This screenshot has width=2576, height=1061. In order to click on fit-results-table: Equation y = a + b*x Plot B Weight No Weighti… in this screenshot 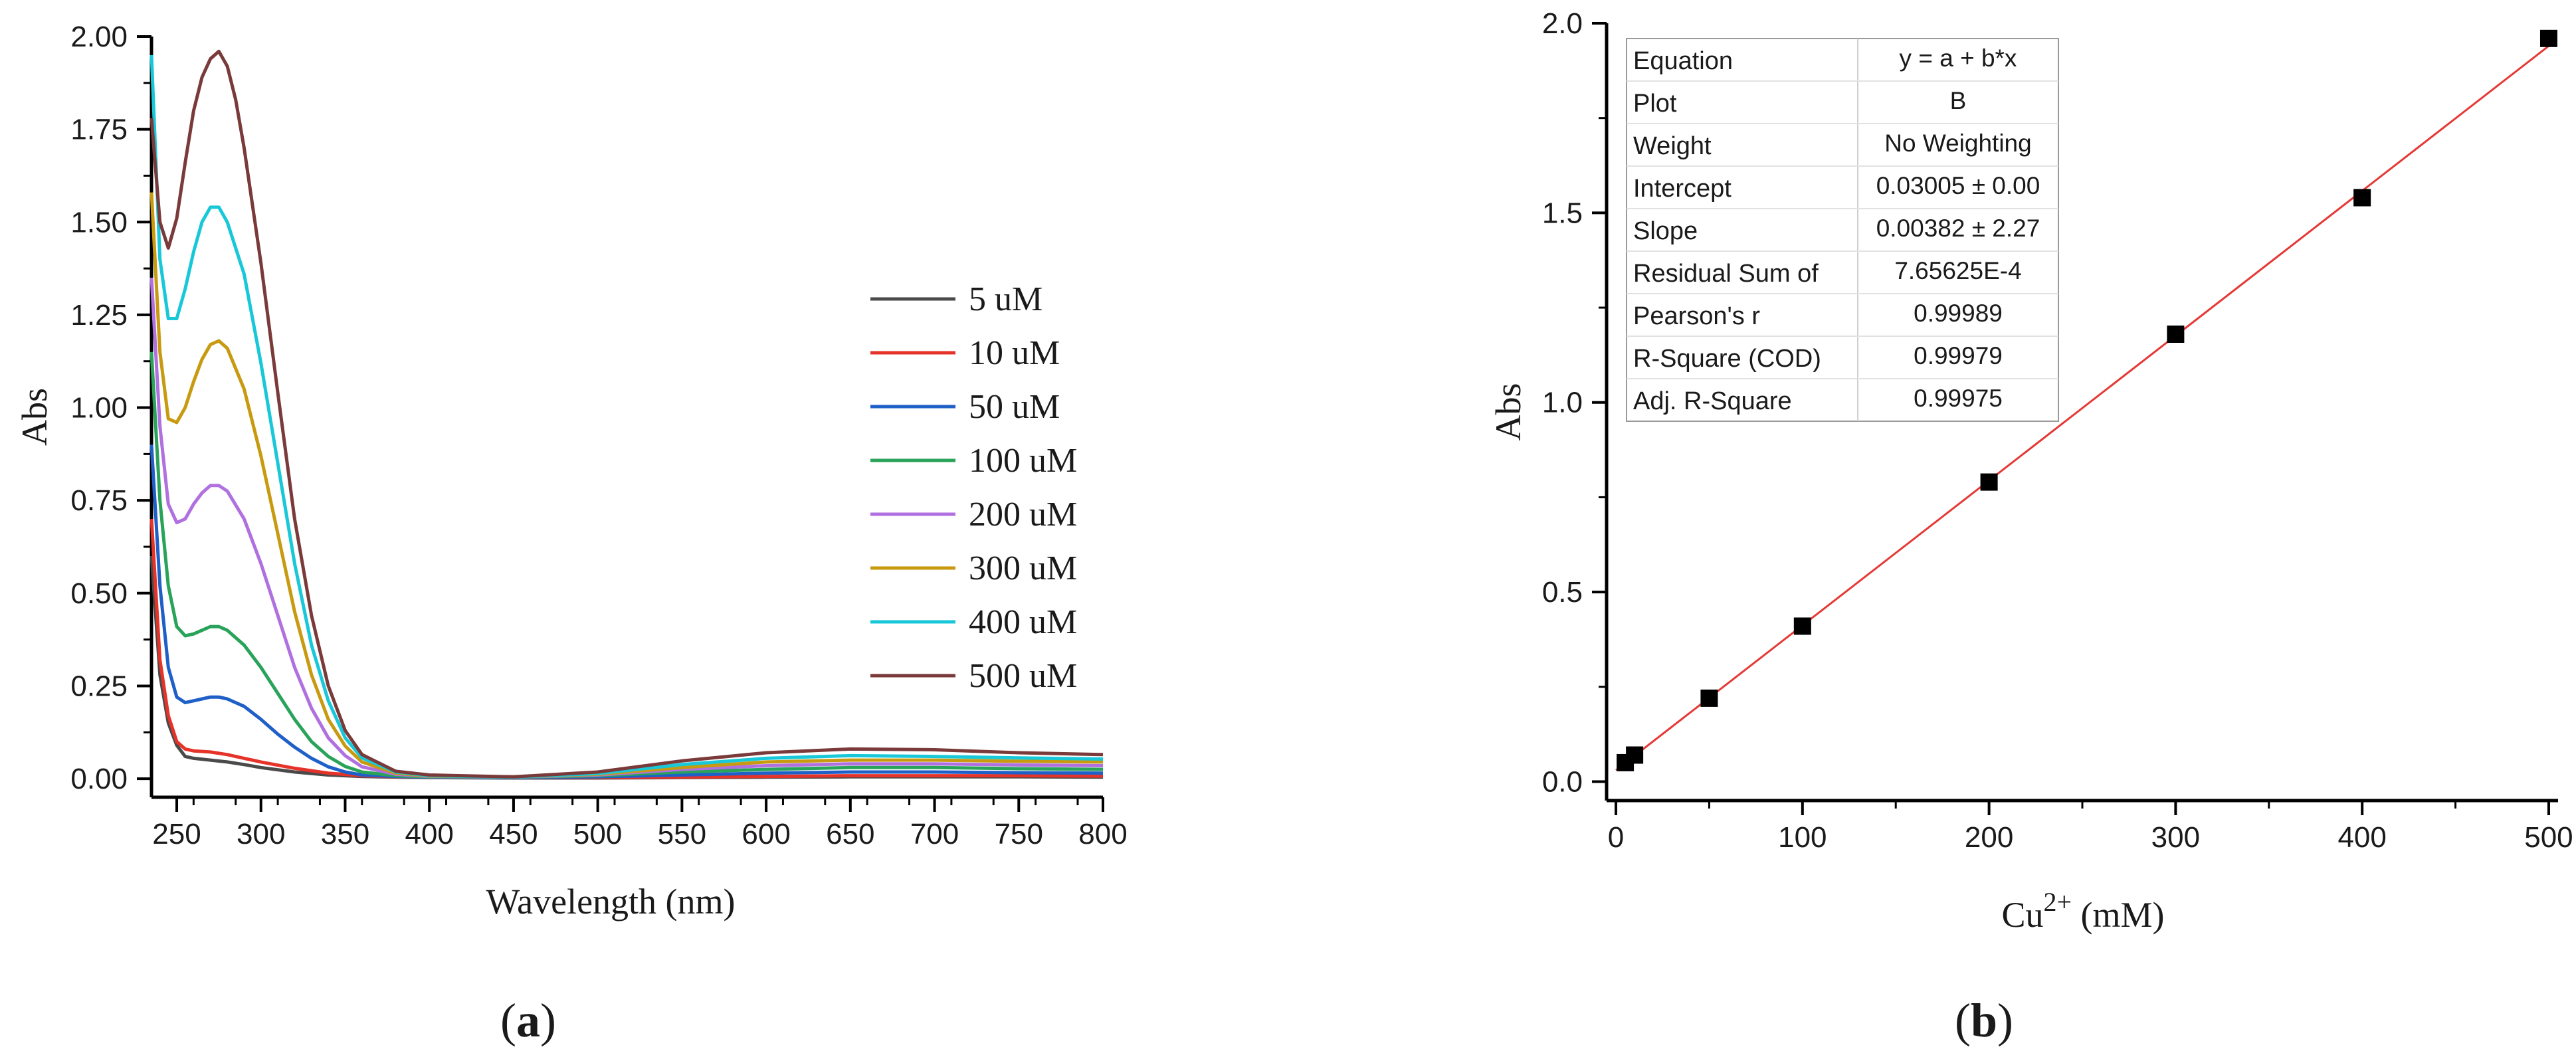, I will do `click(1842, 230)`.